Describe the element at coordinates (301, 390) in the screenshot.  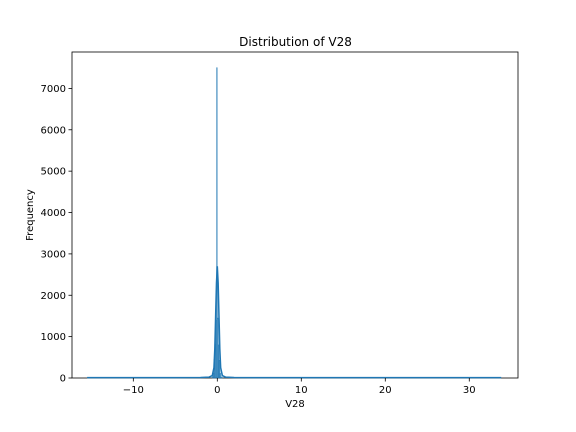
I see `x-tick-label: 10` at that location.